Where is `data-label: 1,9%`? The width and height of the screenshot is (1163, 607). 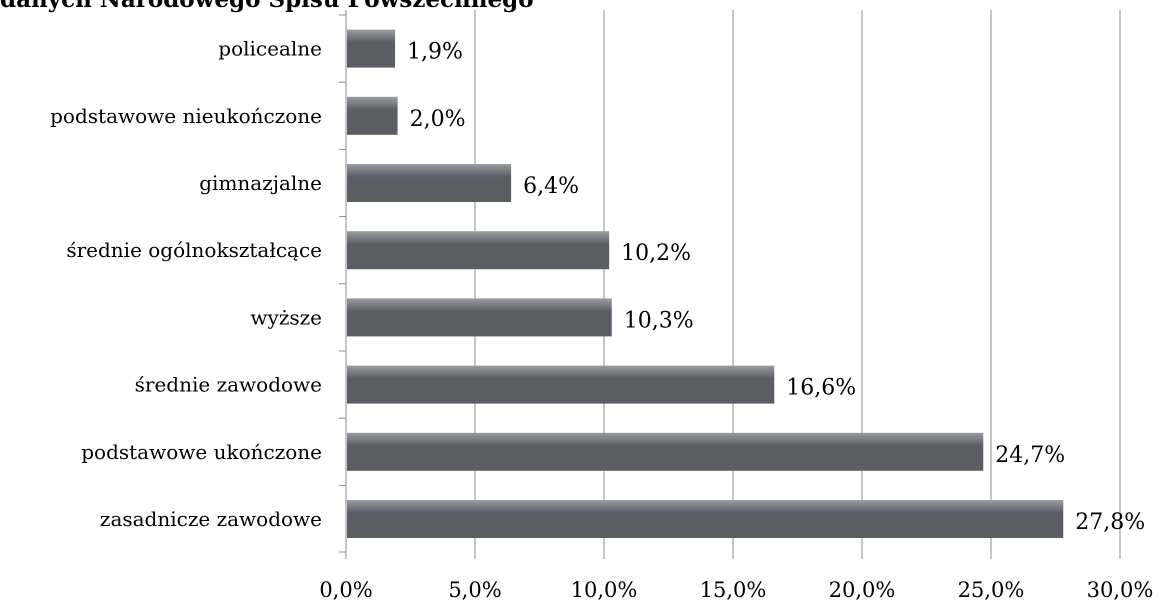 data-label: 1,9% is located at coordinates (435, 52).